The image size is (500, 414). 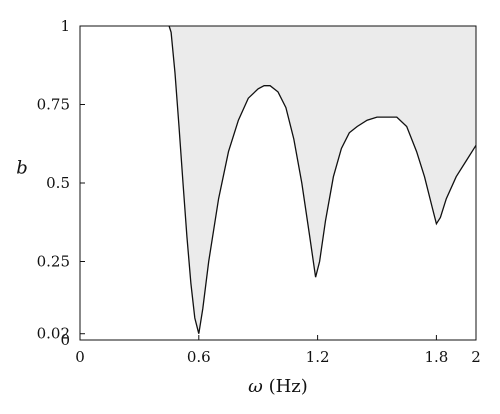 I want to click on y-tick-label: 0.5, so click(x=58, y=183).